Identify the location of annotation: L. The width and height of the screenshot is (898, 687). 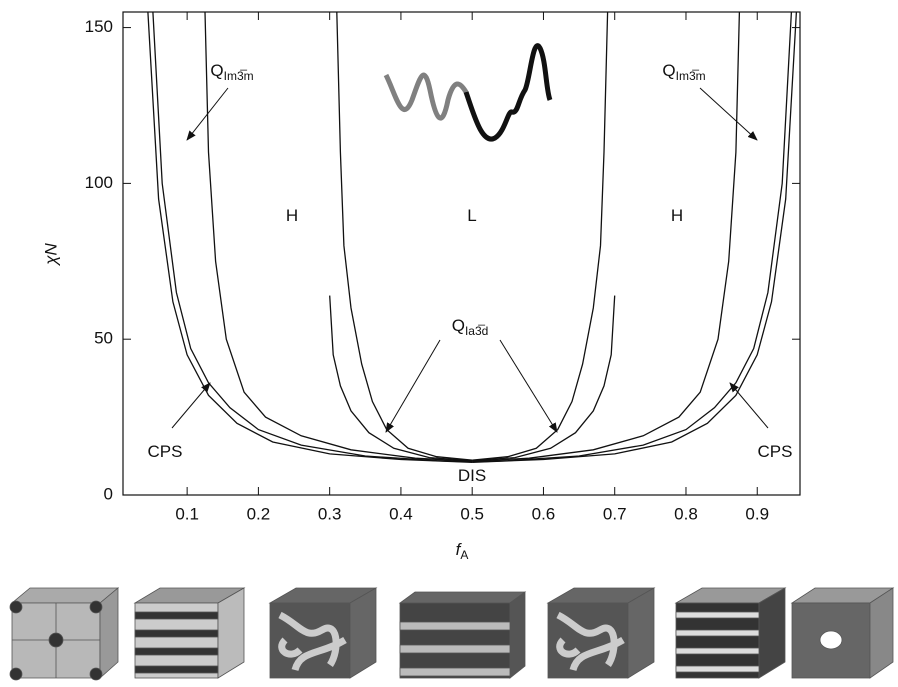
(471, 215).